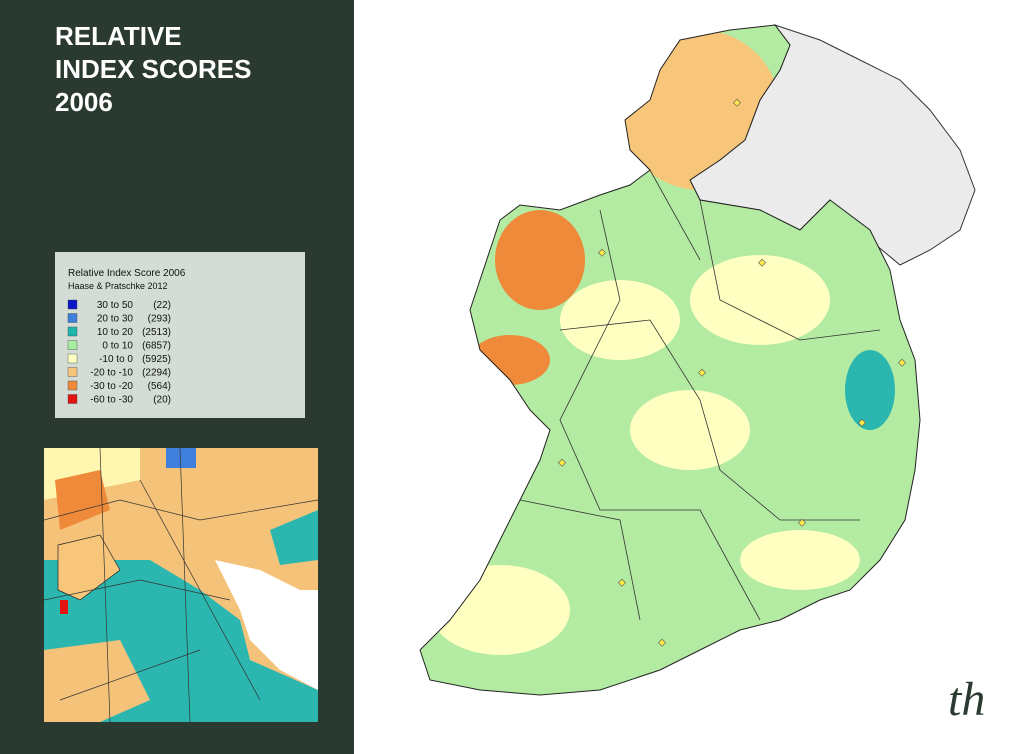  Describe the element at coordinates (162, 400) in the screenshot. I see `legend-count: (20)` at that location.